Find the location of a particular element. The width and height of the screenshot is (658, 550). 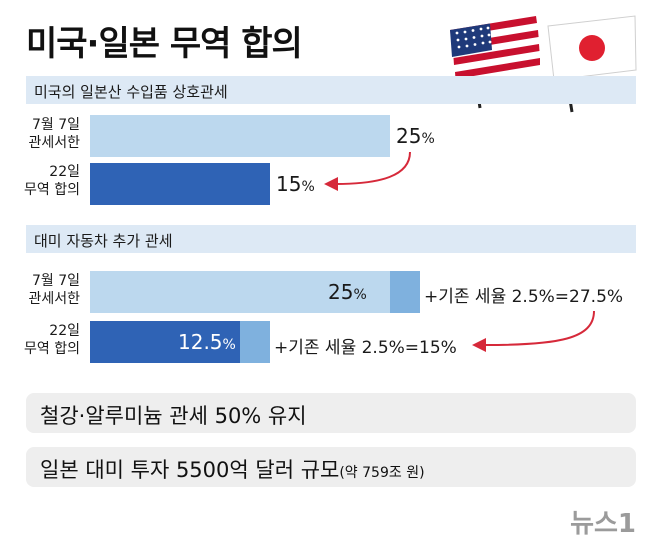

us-flag-icon is located at coordinates (495, 50).